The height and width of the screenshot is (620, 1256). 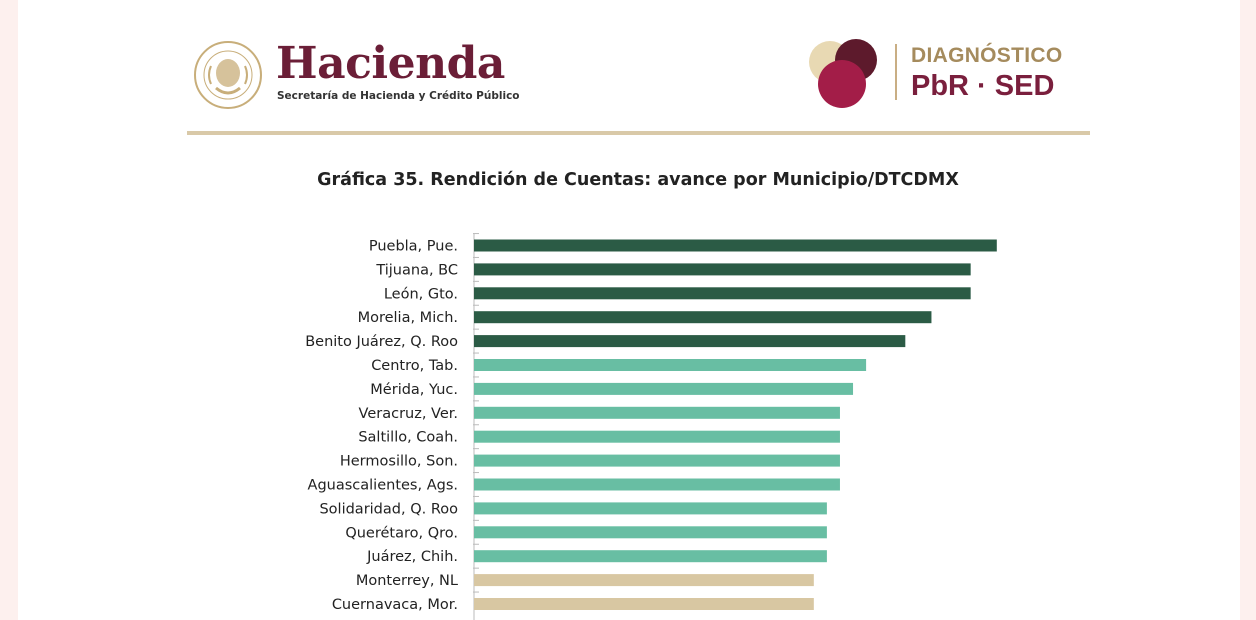 What do you see at coordinates (399, 462) in the screenshot?
I see `category-label: Hermosillo, Son.` at bounding box center [399, 462].